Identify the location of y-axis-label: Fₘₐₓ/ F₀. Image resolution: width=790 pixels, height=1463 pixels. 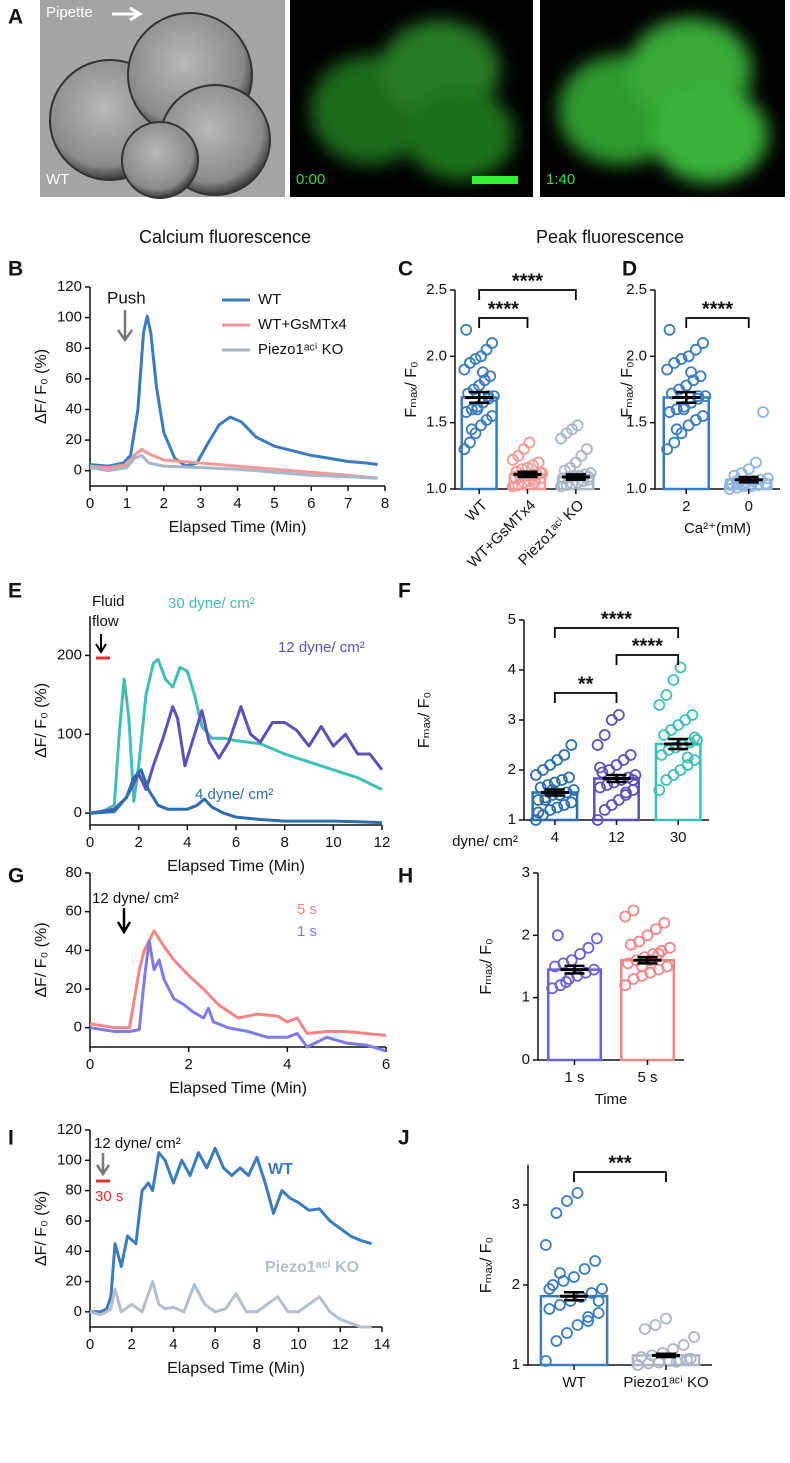
(627, 389).